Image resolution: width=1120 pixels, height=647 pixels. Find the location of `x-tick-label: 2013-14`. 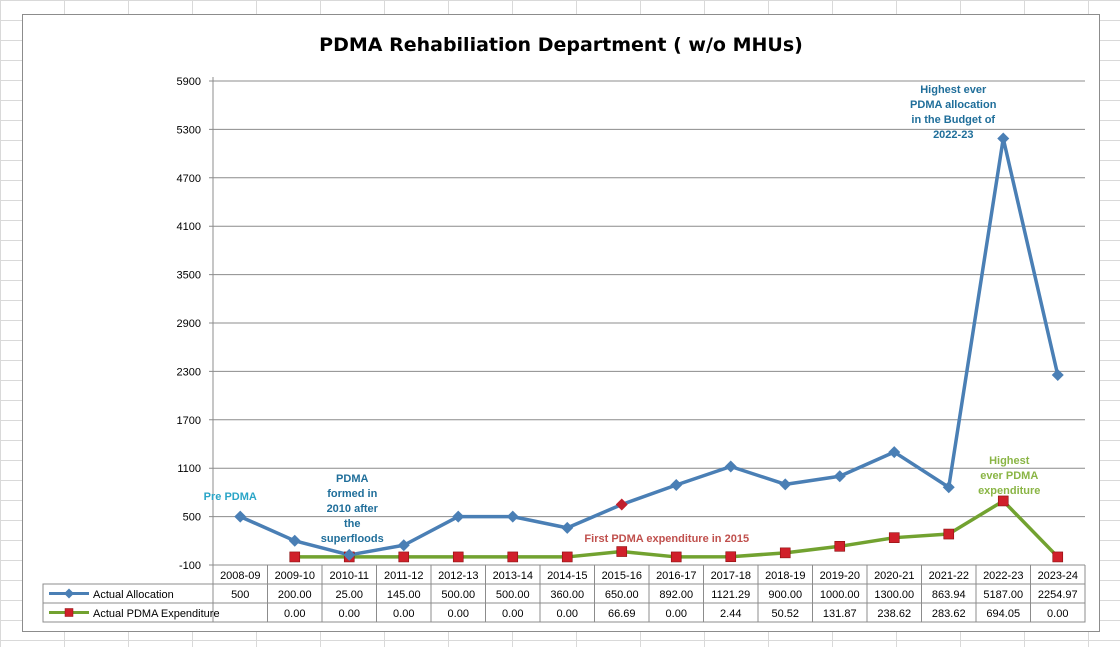

x-tick-label: 2013-14 is located at coordinates (513, 576).